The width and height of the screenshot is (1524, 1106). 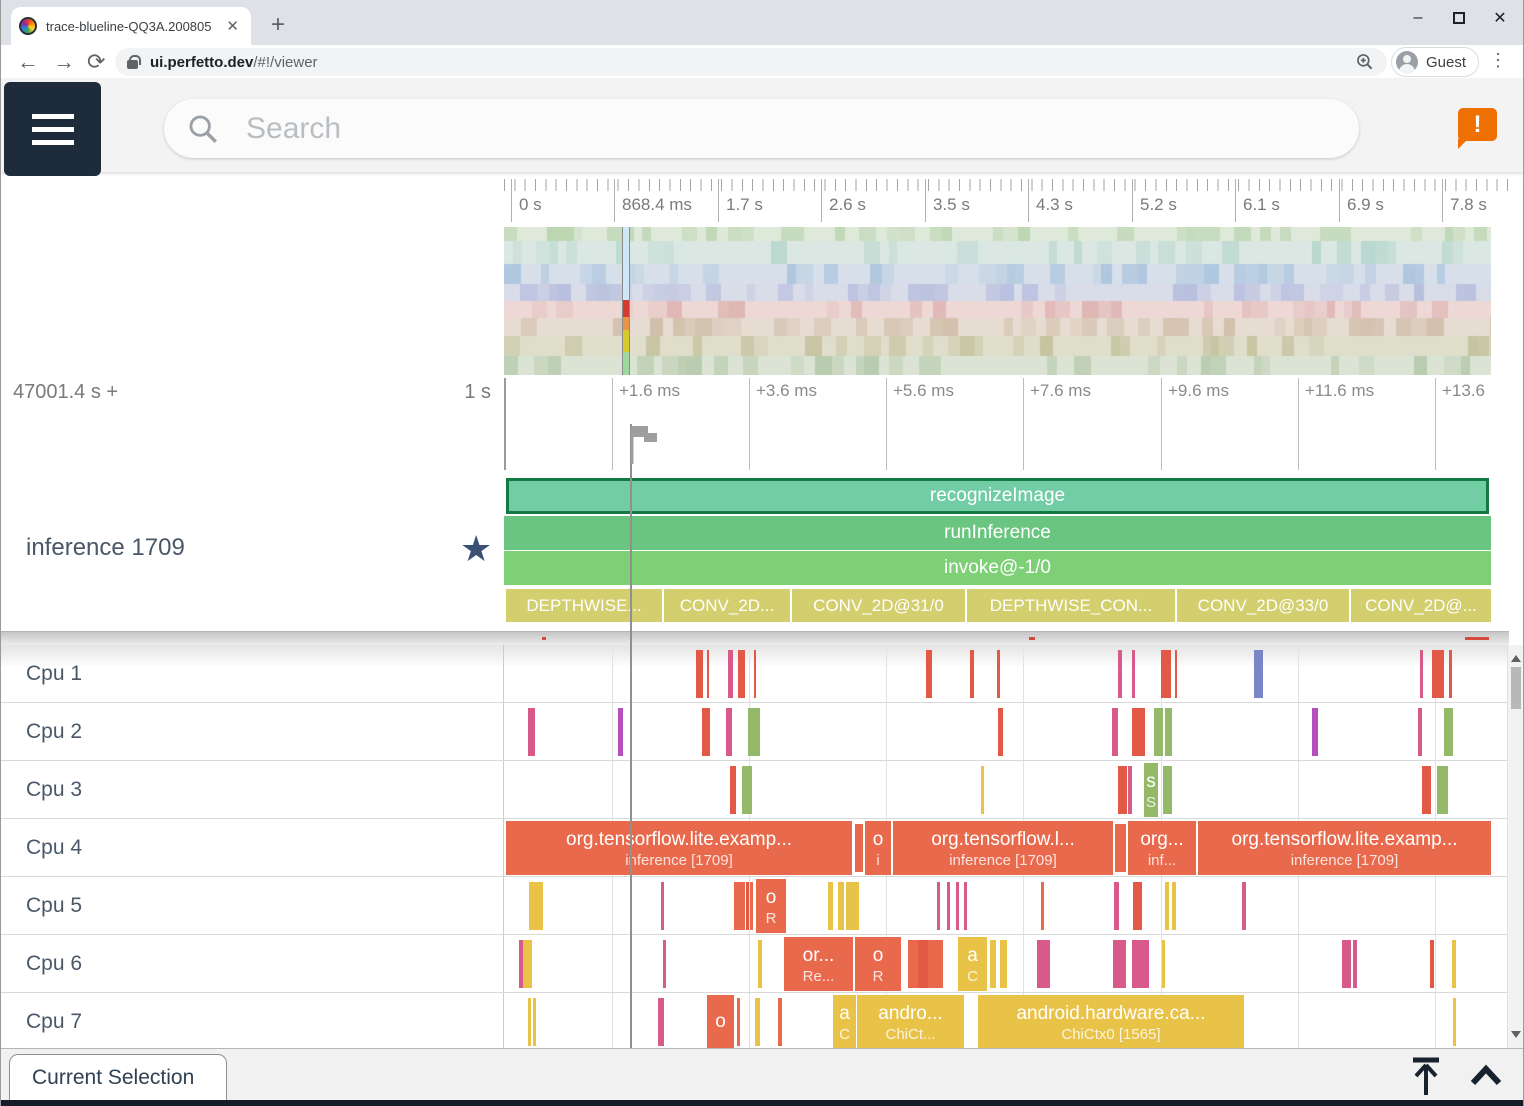 I want to click on cpu-track-label: Cpu 4, so click(x=252, y=847).